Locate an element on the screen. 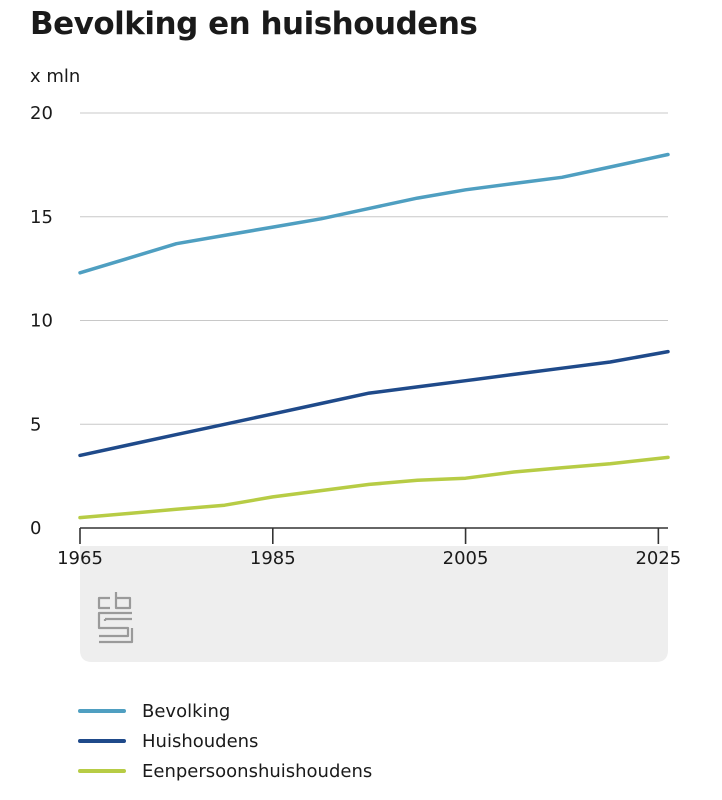 Image resolution: width=722 pixels, height=800 pixels. legend-item: Huishoudens is located at coordinates (225, 741).